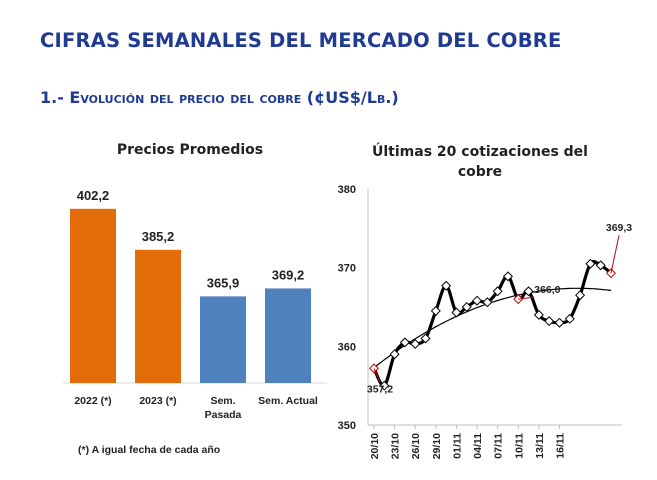 This screenshot has width=657, height=480. Describe the element at coordinates (301, 40) in the screenshot. I see `page-title: CIFRAS SEMANALES DEL MERCADO DEL COBRE` at that location.